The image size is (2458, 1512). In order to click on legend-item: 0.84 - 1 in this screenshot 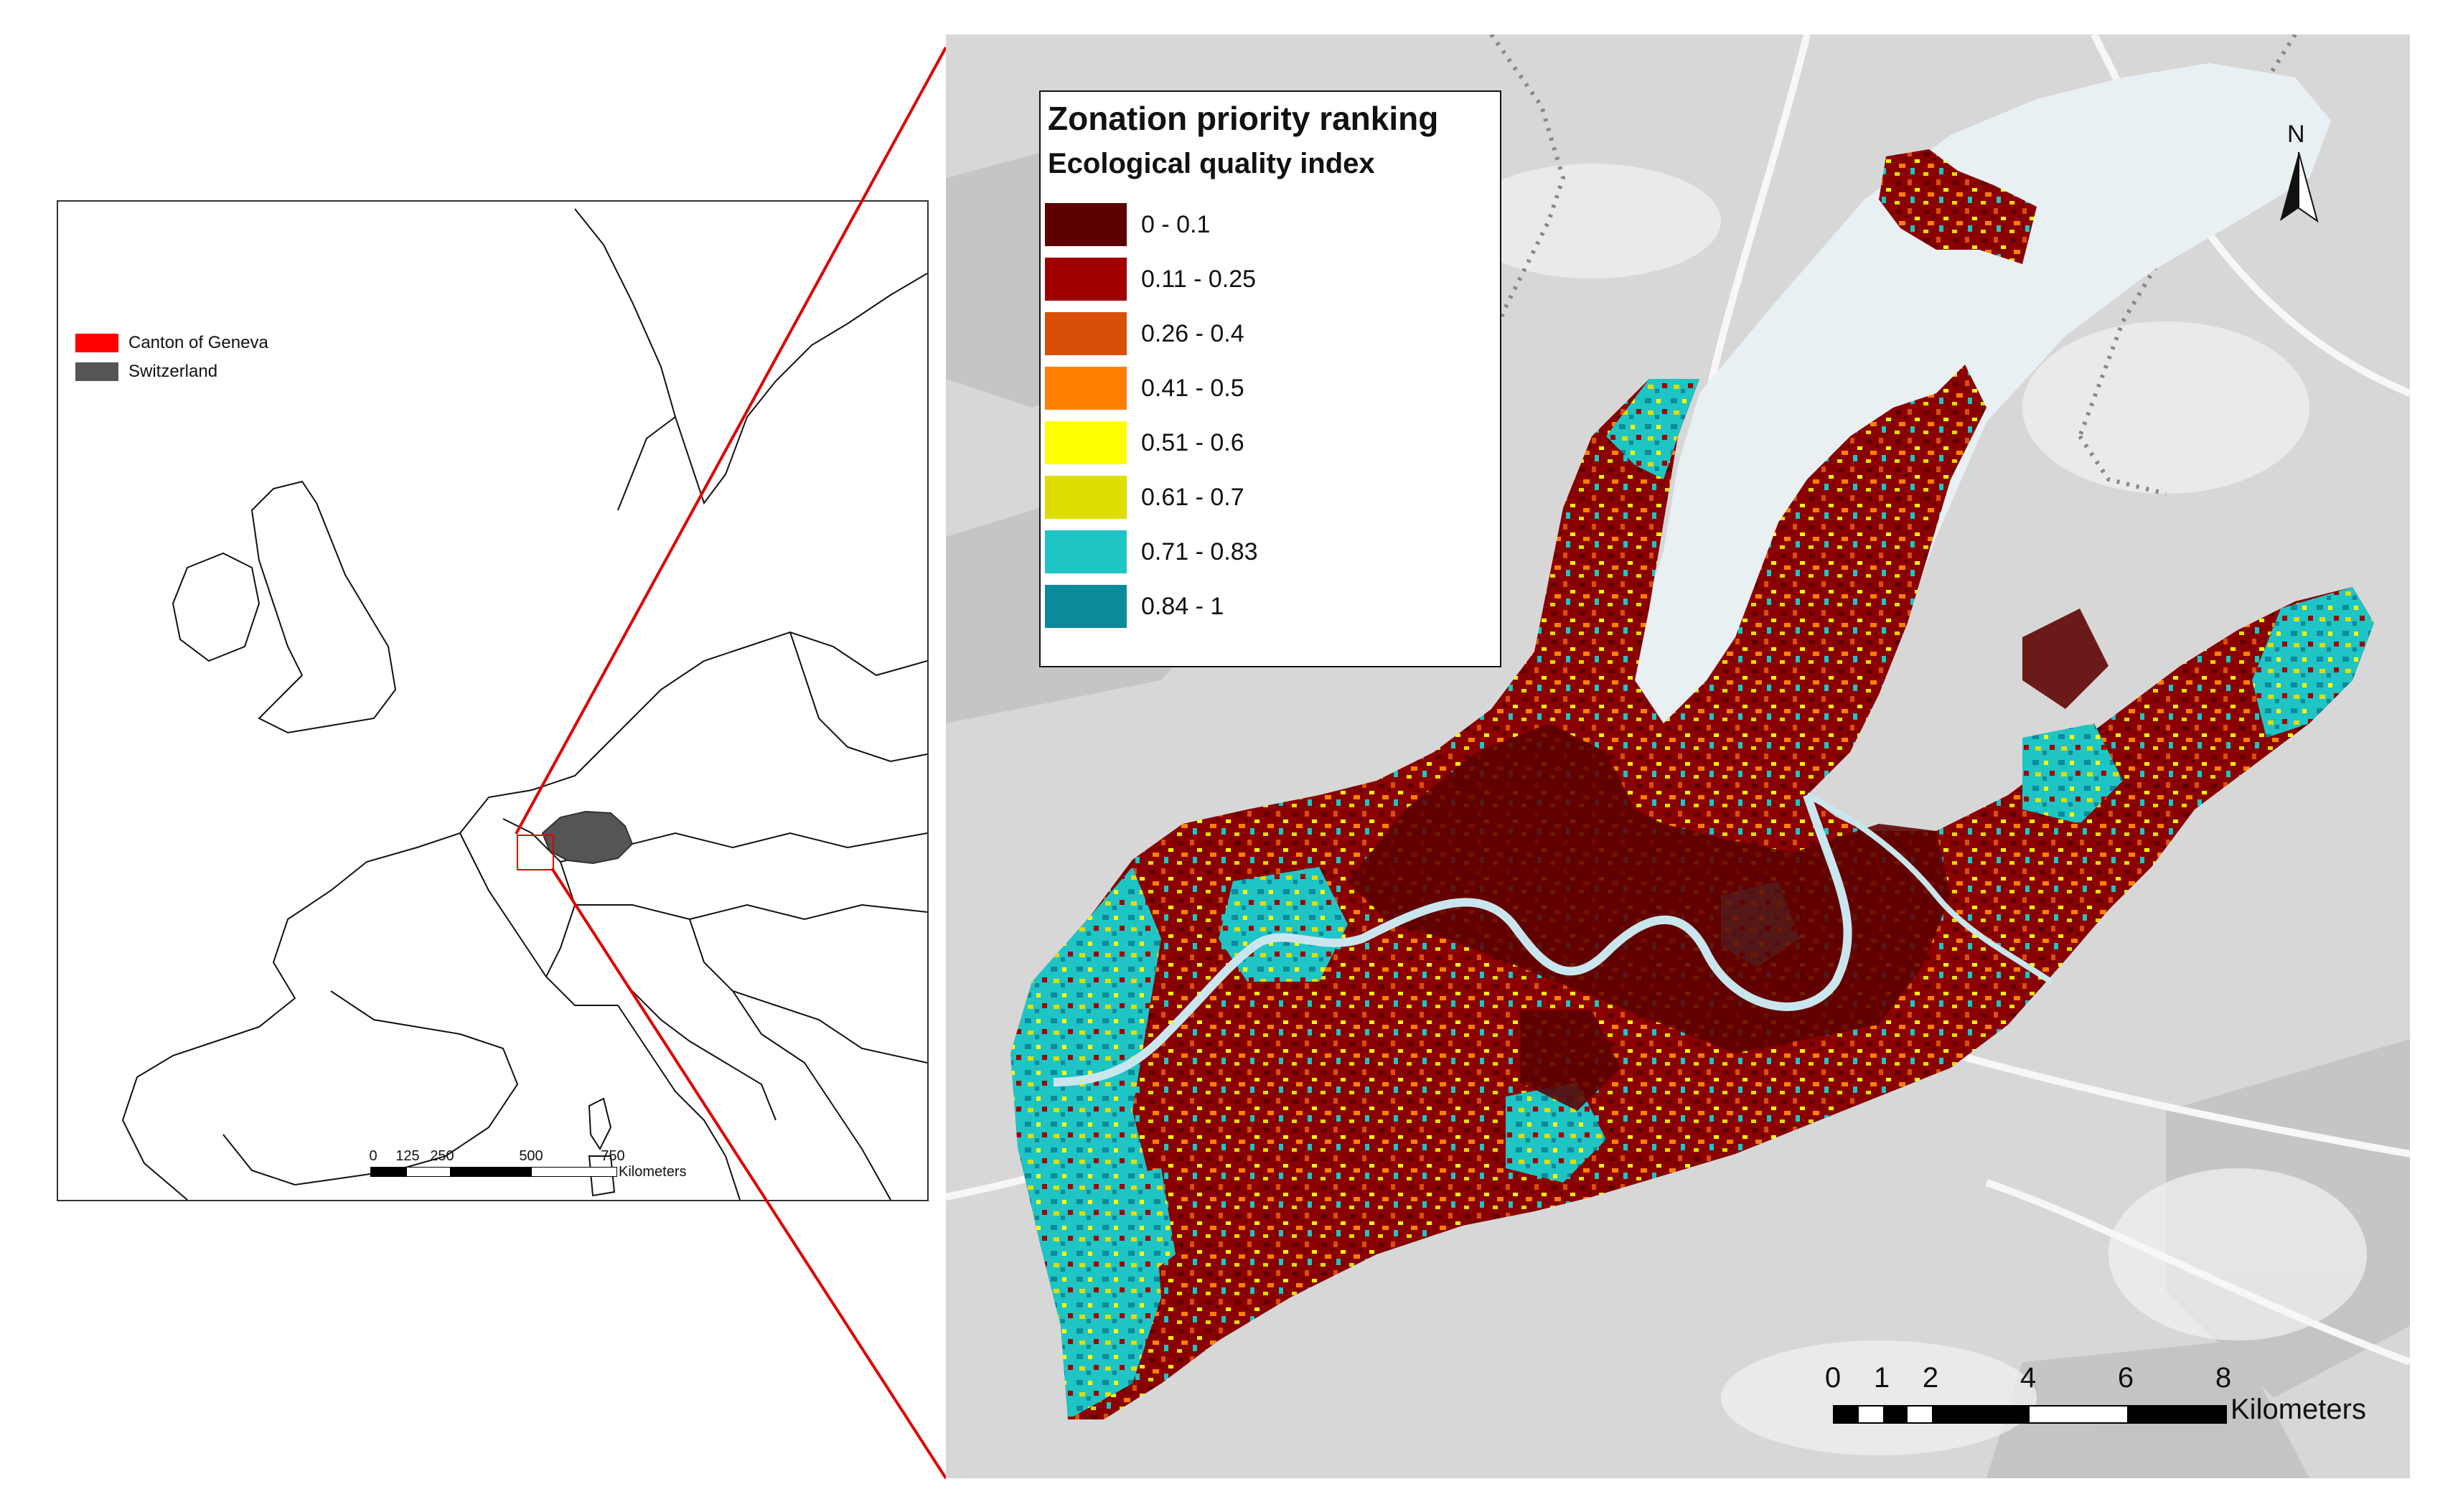, I will do `click(1151, 606)`.